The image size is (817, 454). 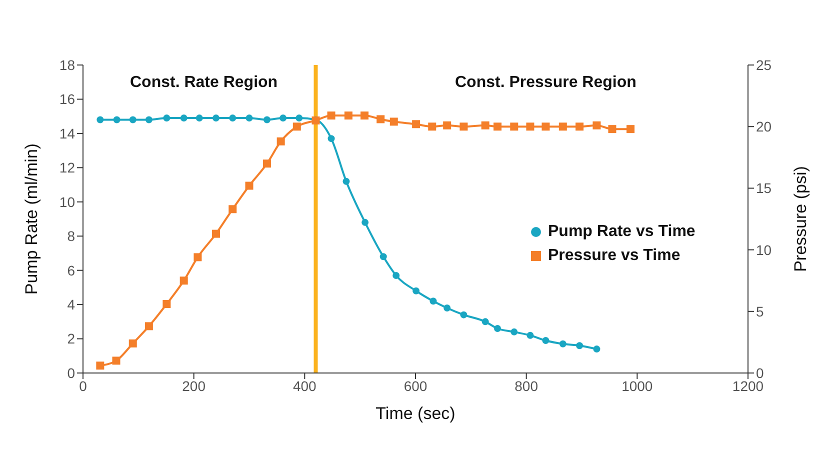 I want to click on x-tick-label: 200, so click(x=194, y=386).